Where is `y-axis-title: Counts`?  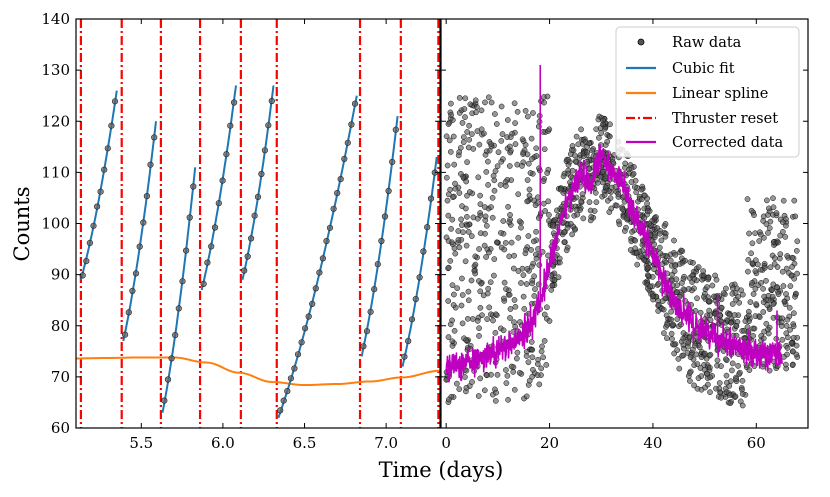 y-axis-title: Counts is located at coordinates (22, 224).